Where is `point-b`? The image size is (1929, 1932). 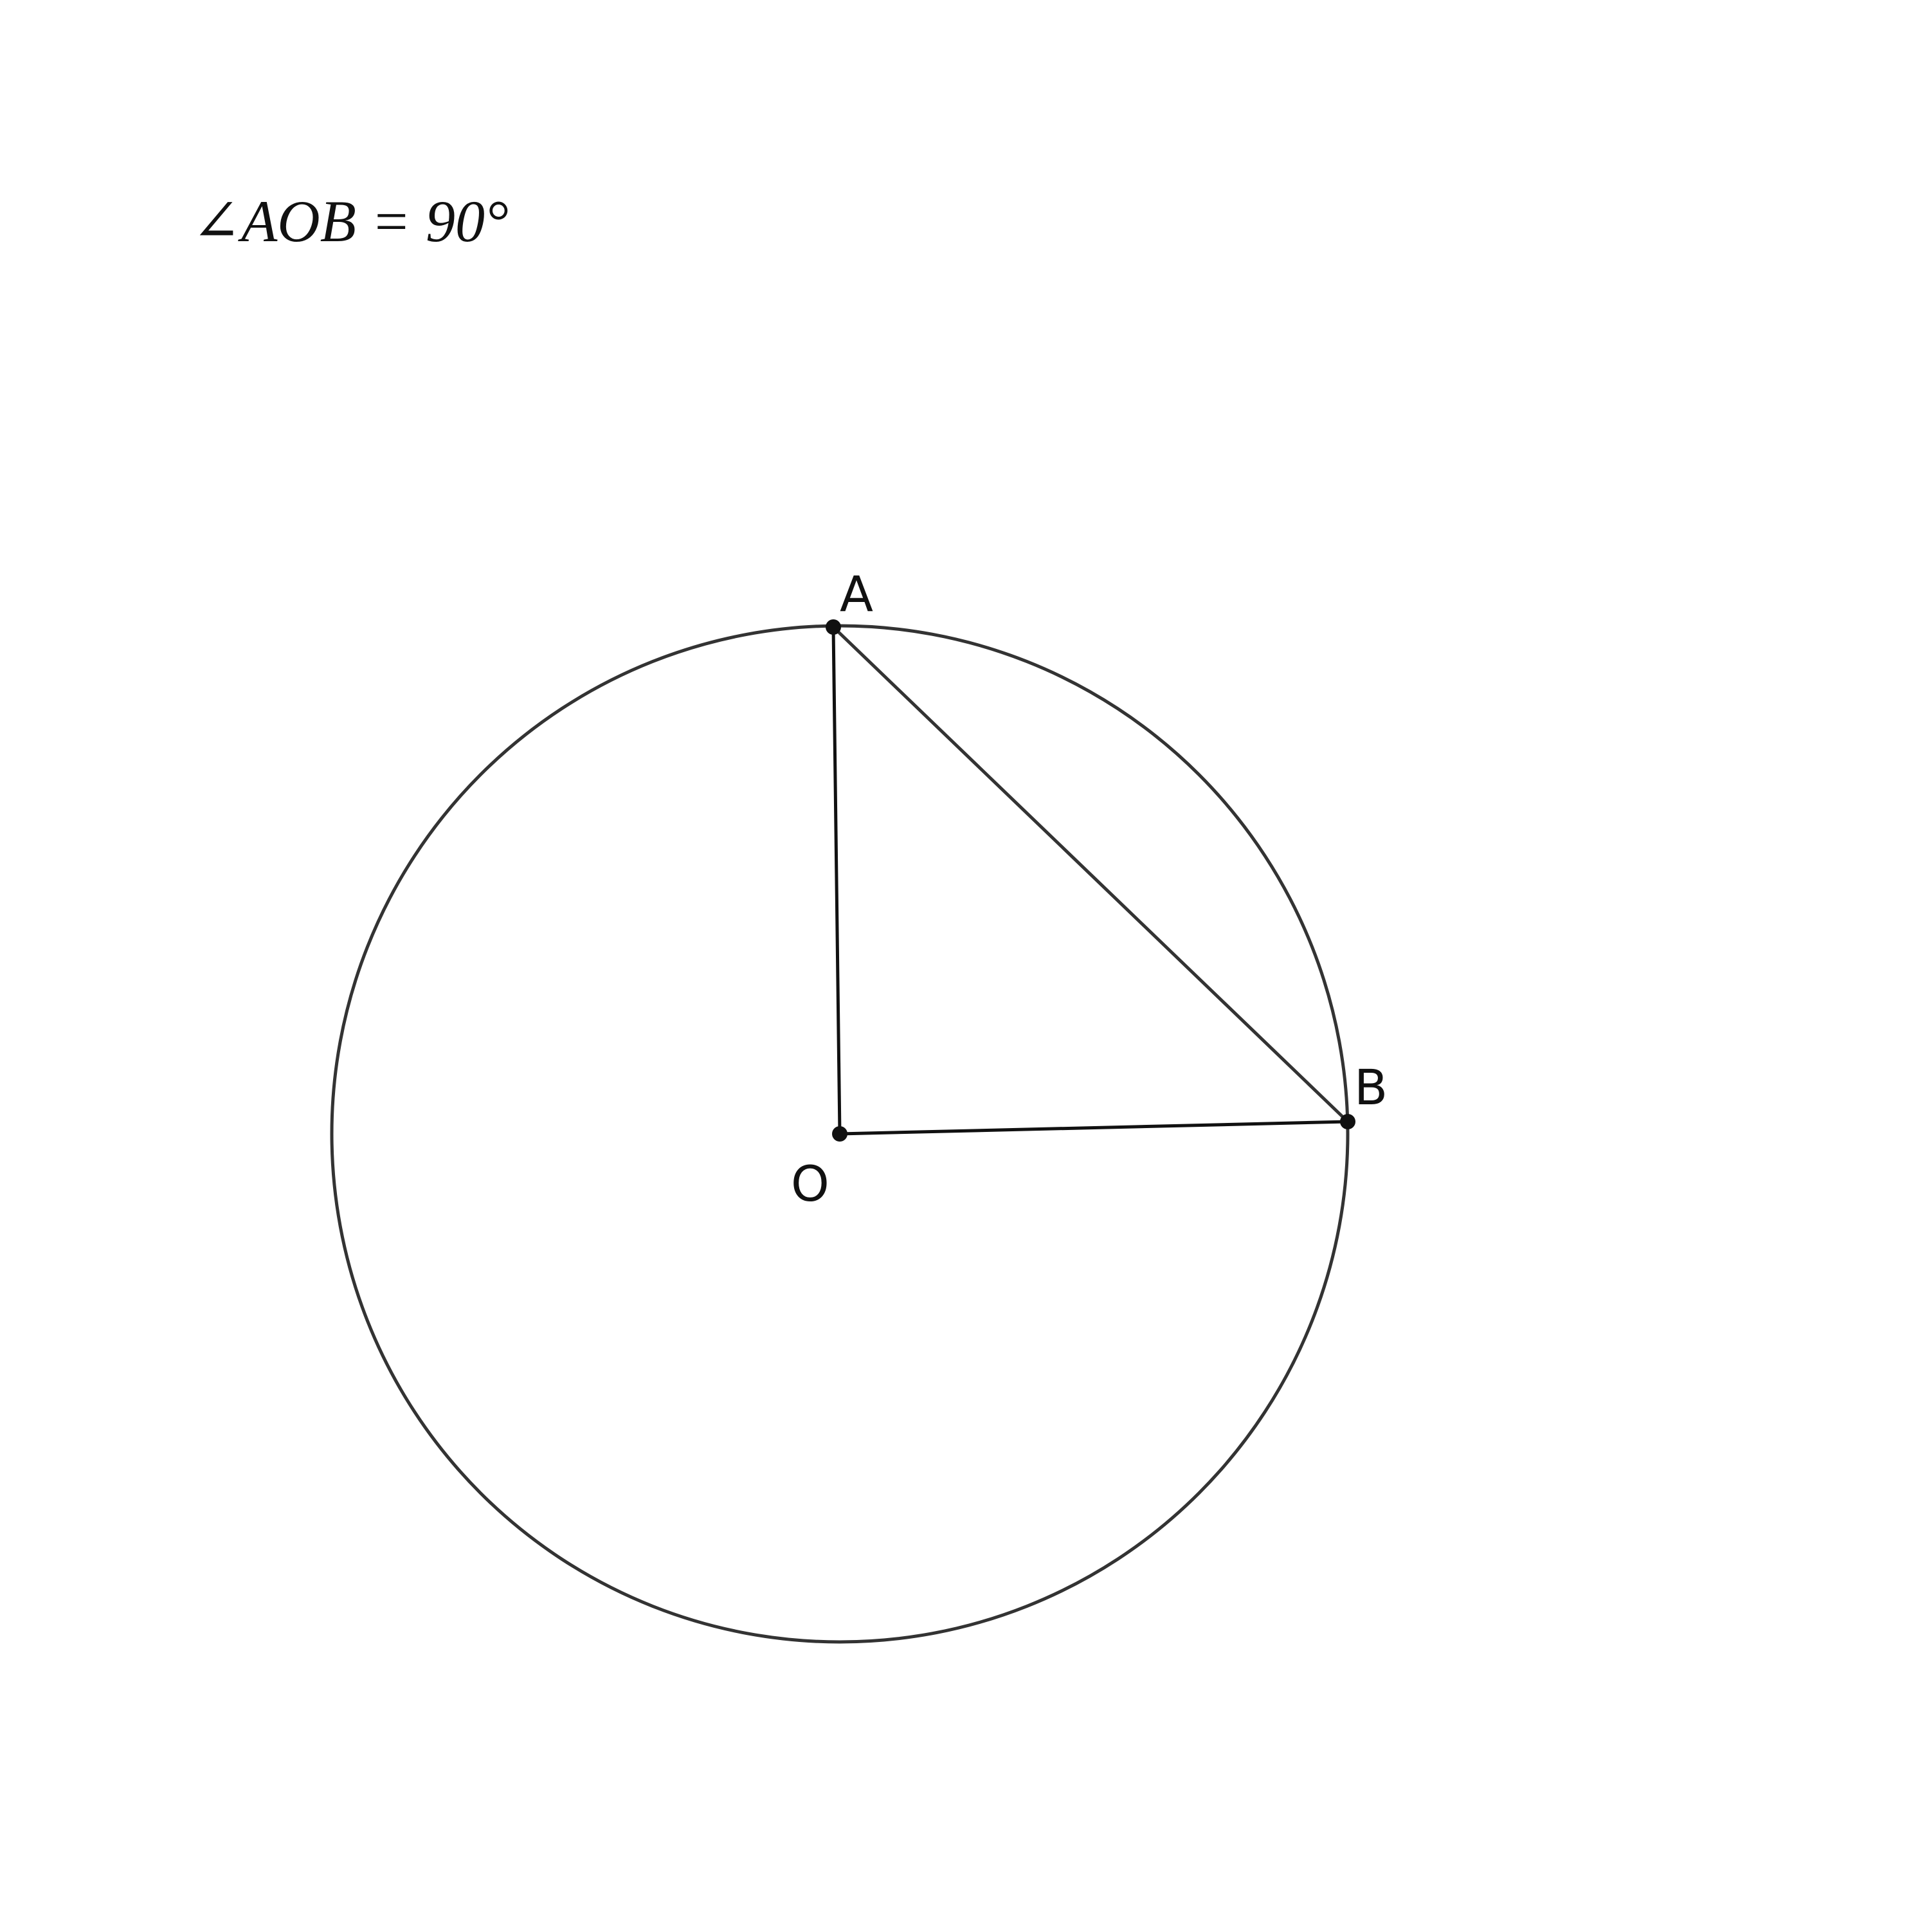
point-b is located at coordinates (1347, 1122).